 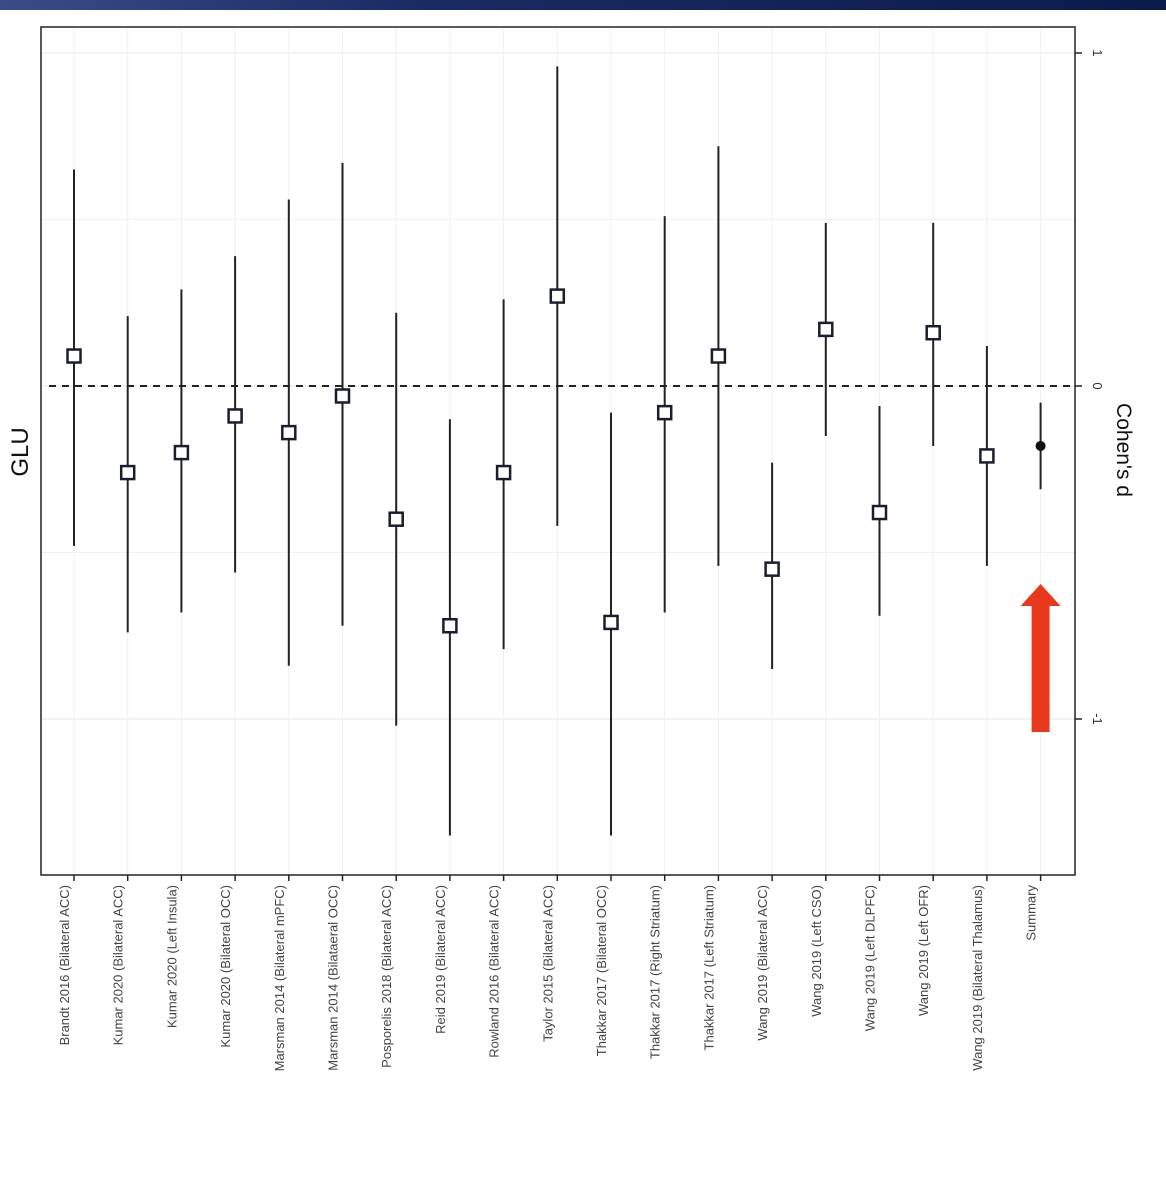 What do you see at coordinates (655, 972) in the screenshot?
I see `category-label: Thakkar 2017 (Right Striatum)` at bounding box center [655, 972].